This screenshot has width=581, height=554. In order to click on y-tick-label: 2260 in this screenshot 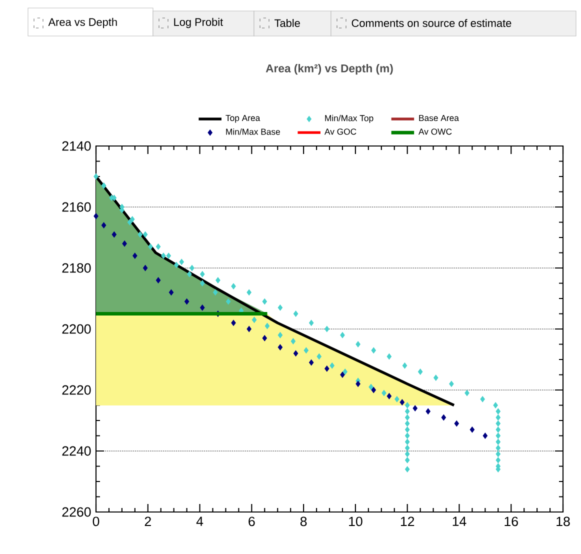, I will do `click(76, 512)`.